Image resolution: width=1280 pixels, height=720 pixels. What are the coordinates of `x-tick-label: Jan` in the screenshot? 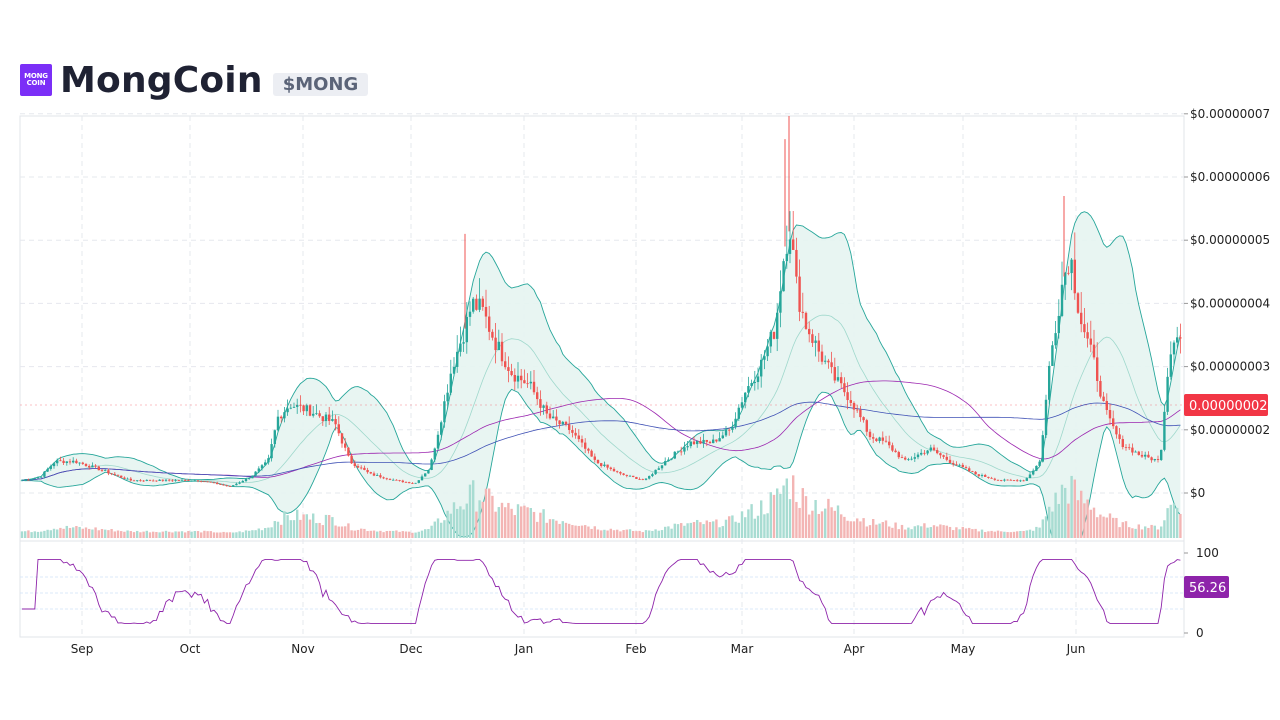 It's located at (524, 649).